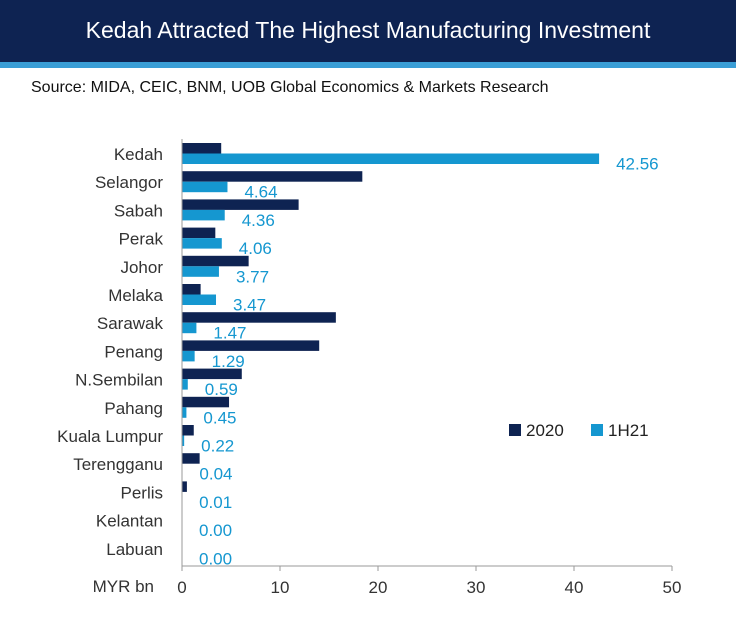 This screenshot has height=627, width=736. I want to click on category-label-1: Selangor, so click(129, 182).